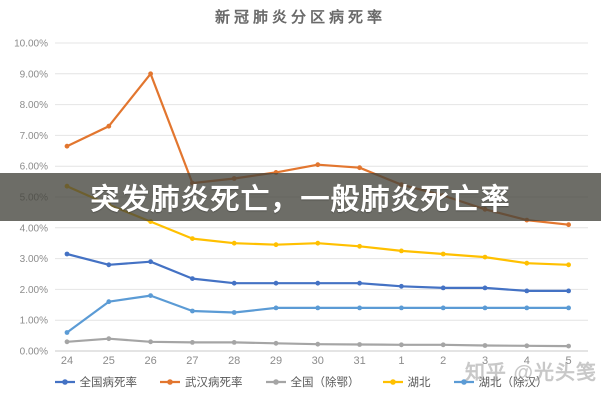  Describe the element at coordinates (300, 17) in the screenshot. I see `chart-title: 新冠肺炎分区病死率` at that location.